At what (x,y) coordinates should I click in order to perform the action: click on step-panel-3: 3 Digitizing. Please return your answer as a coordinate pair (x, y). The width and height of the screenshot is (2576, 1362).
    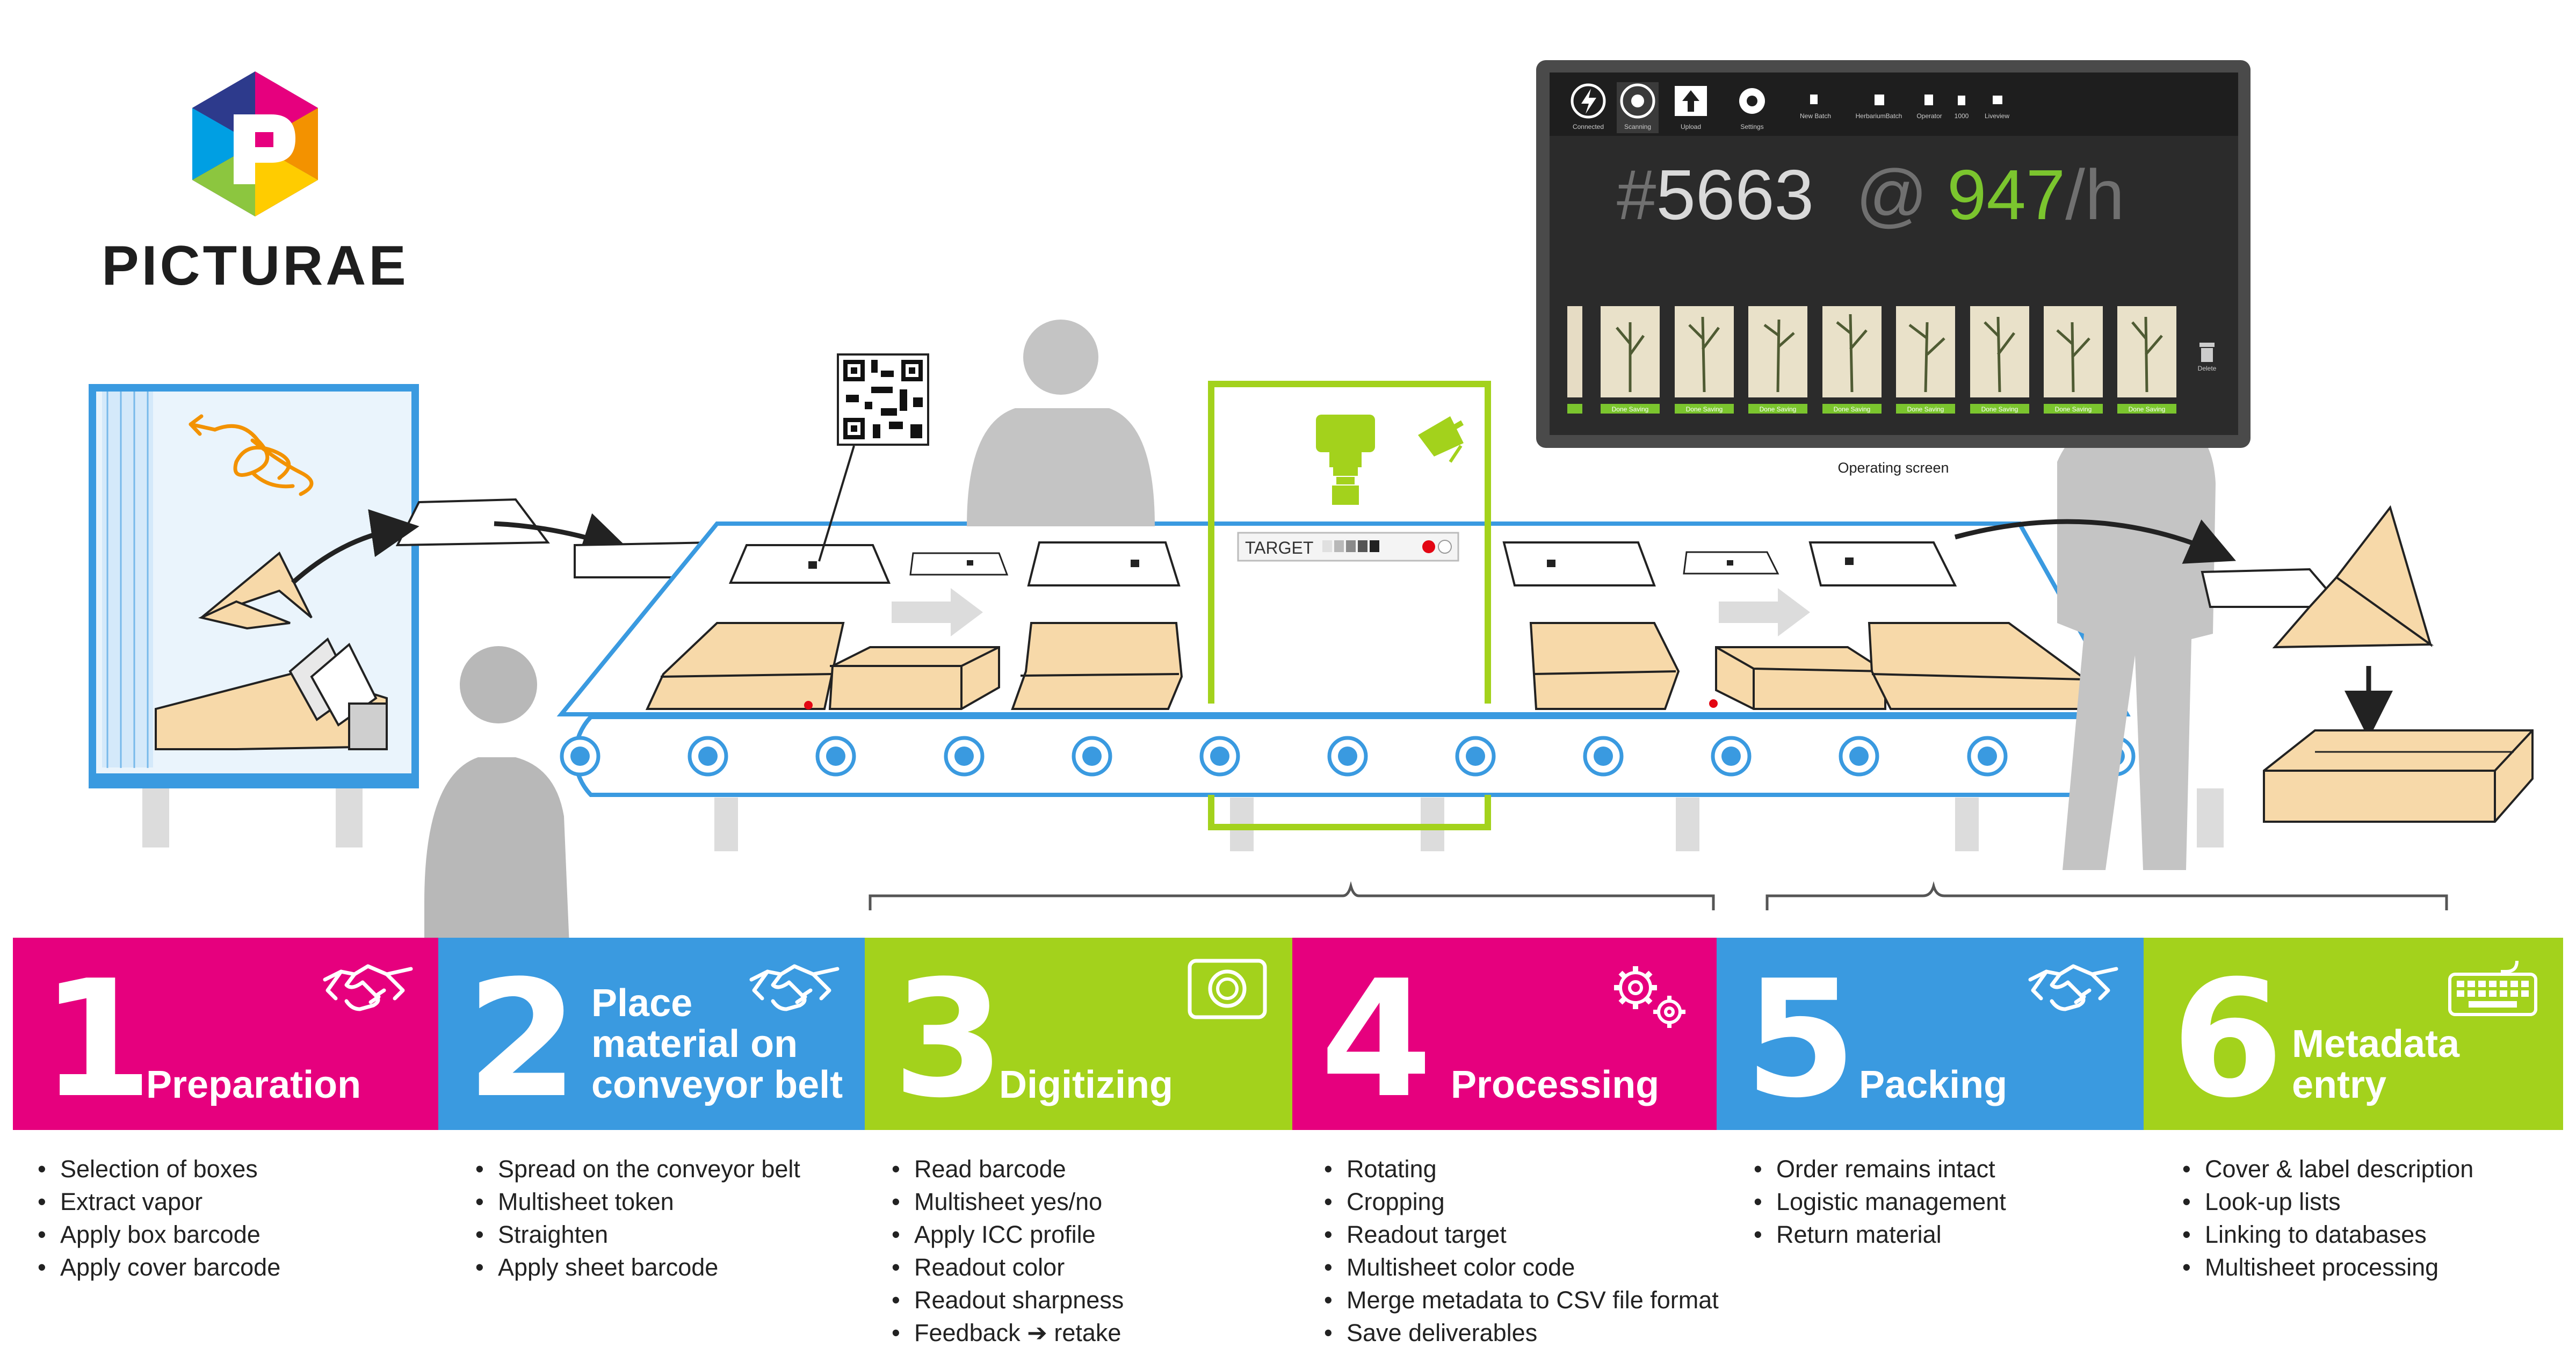
    Looking at the image, I should click on (1078, 1034).